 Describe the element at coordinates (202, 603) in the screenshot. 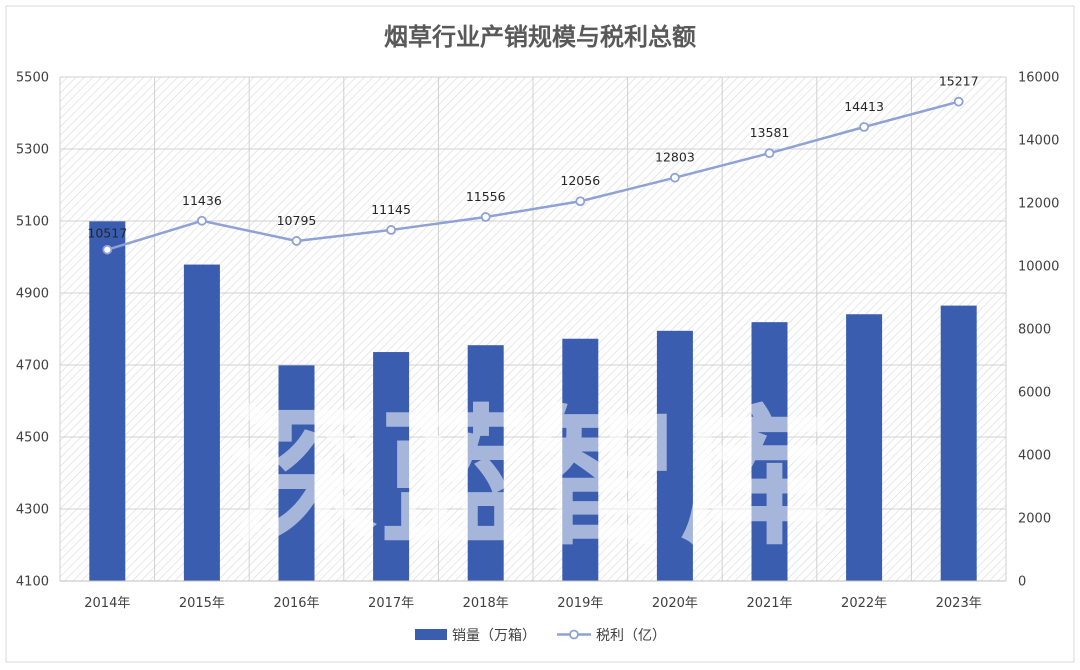

I see `x-tick-label: 2015年` at that location.